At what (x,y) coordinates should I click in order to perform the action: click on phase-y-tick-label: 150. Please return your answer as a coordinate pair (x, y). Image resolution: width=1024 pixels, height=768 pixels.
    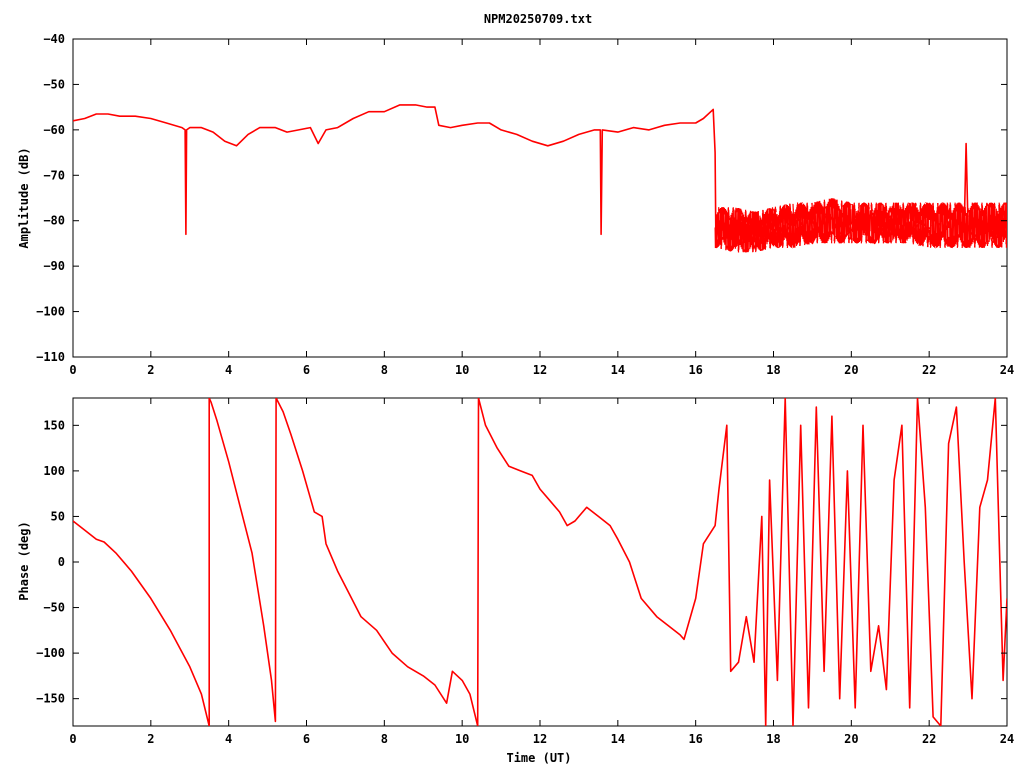
    Looking at the image, I should click on (54, 425).